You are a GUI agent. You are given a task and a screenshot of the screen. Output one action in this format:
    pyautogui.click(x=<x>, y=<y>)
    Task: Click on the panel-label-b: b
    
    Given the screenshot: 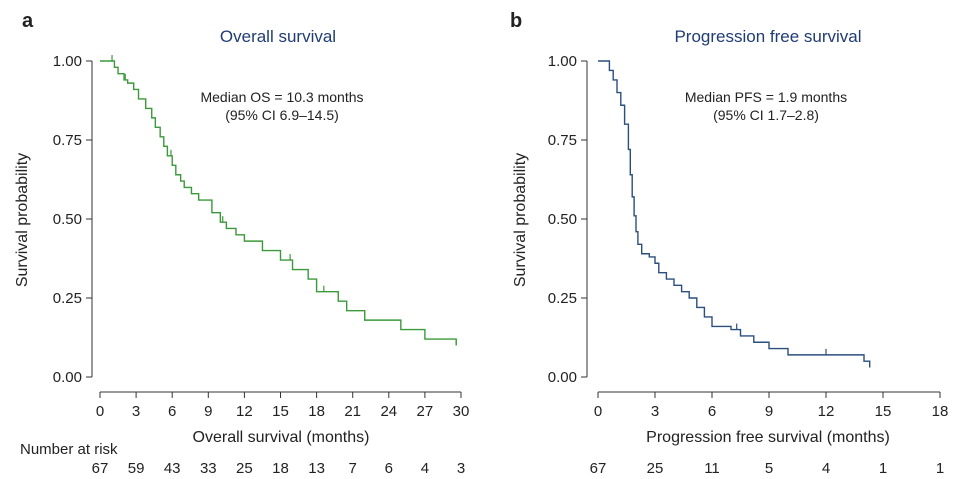 What is the action you would take?
    pyautogui.click(x=516, y=21)
    